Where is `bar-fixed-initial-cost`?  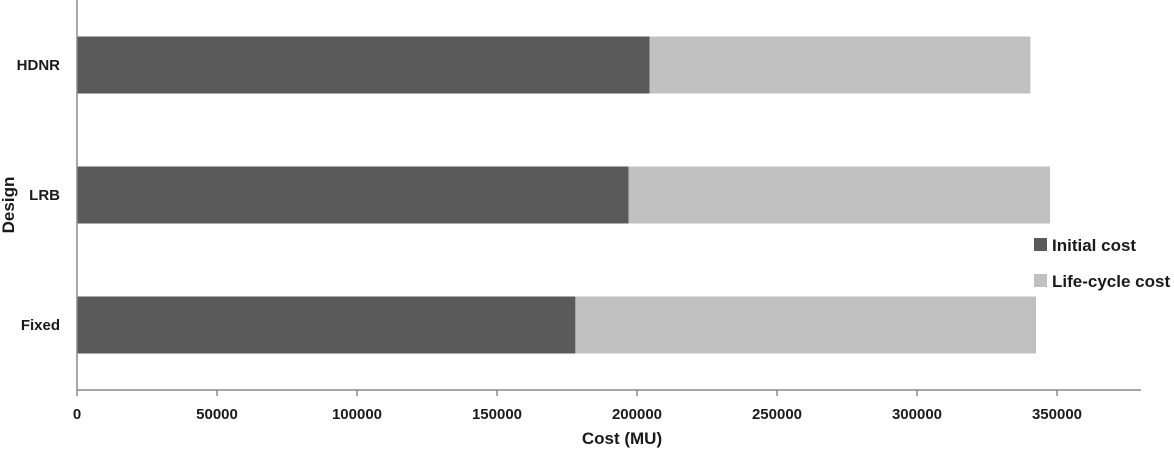
bar-fixed-initial-cost is located at coordinates (326, 325).